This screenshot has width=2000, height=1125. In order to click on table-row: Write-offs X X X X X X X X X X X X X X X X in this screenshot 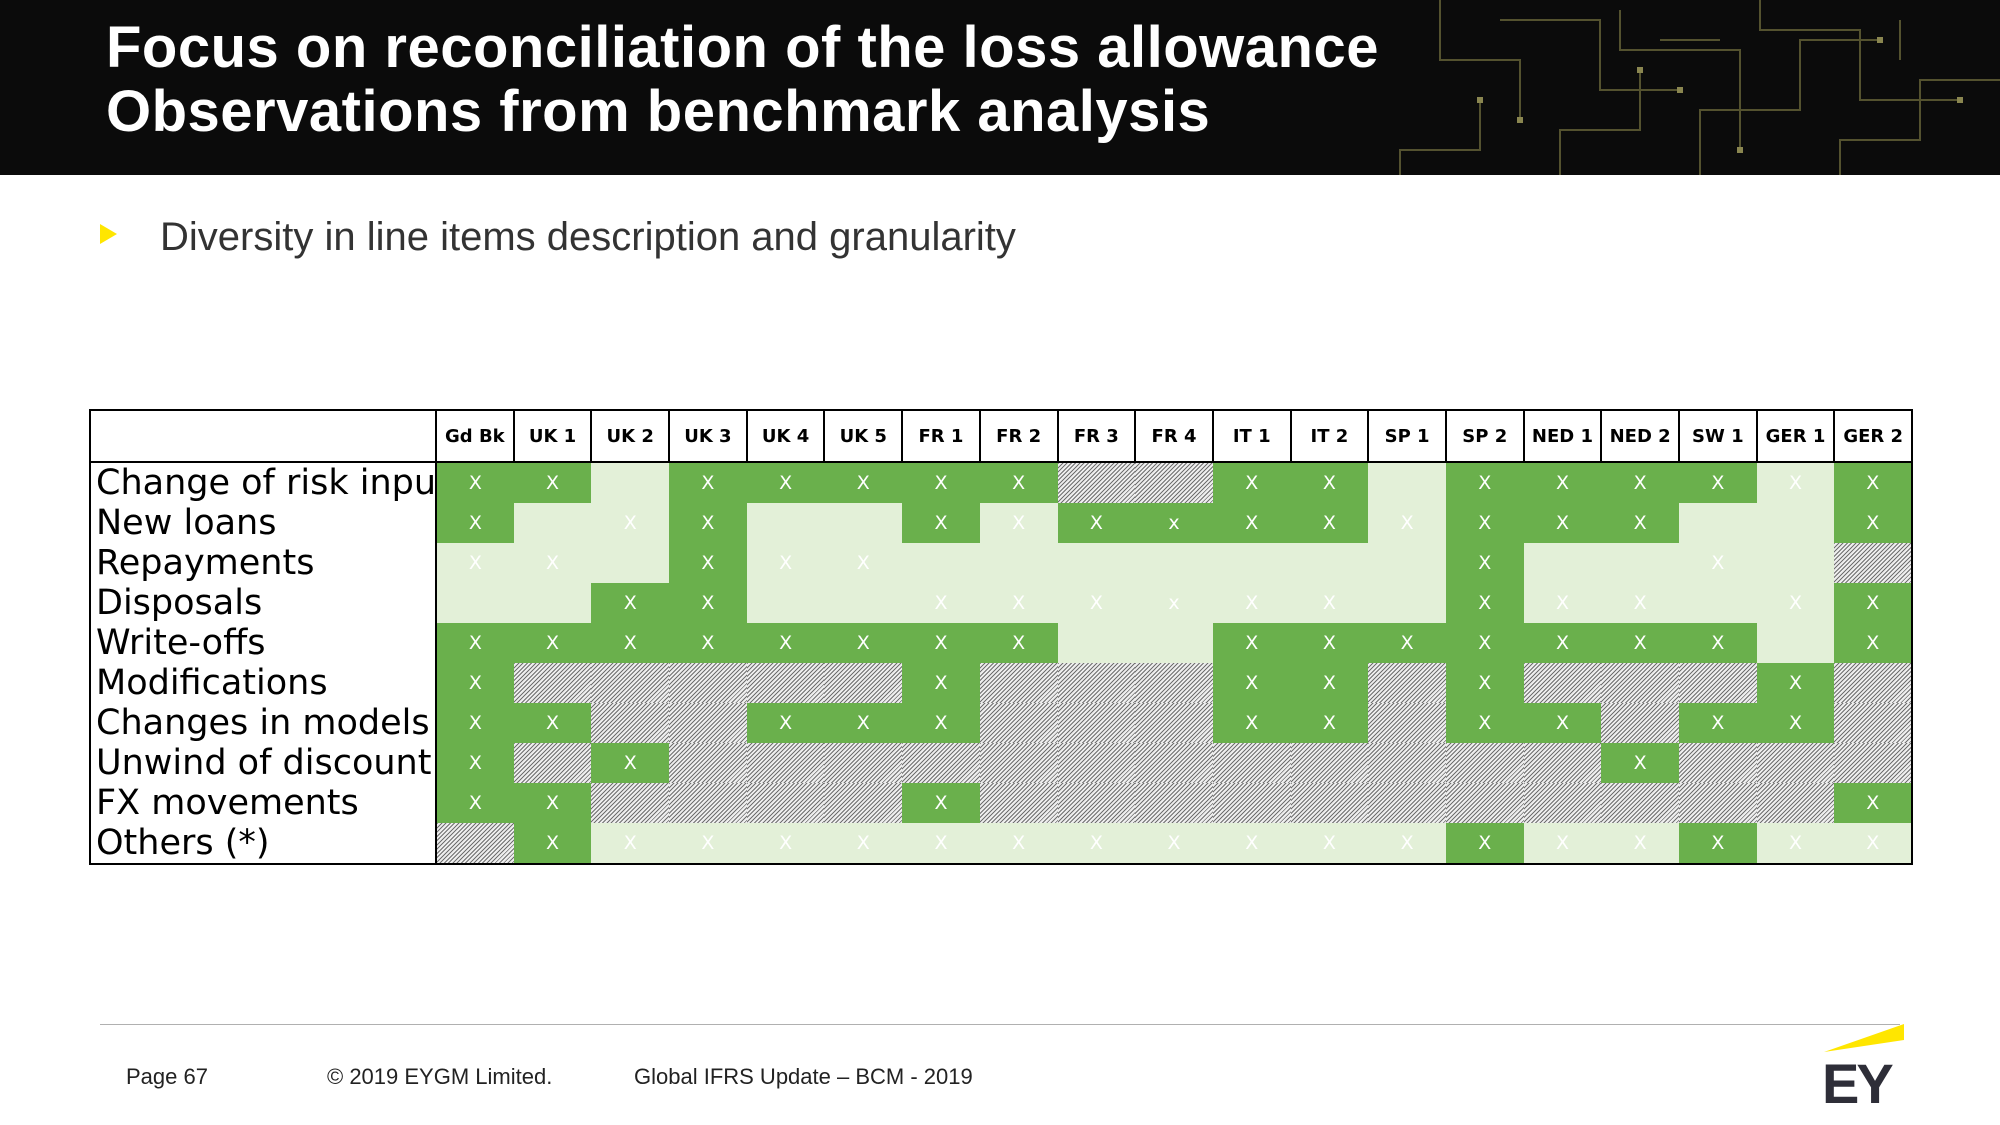, I will do `click(1001, 643)`.